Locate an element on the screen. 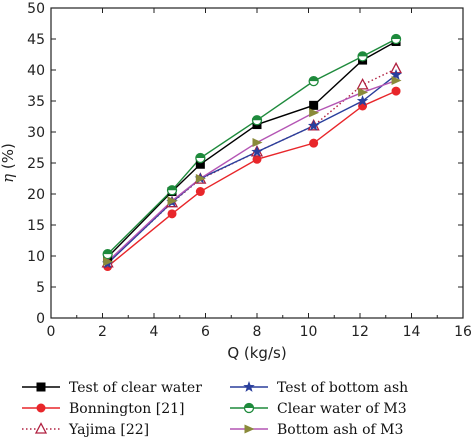 This screenshot has width=474, height=438. y-tick-label: 15 is located at coordinates (36, 226).